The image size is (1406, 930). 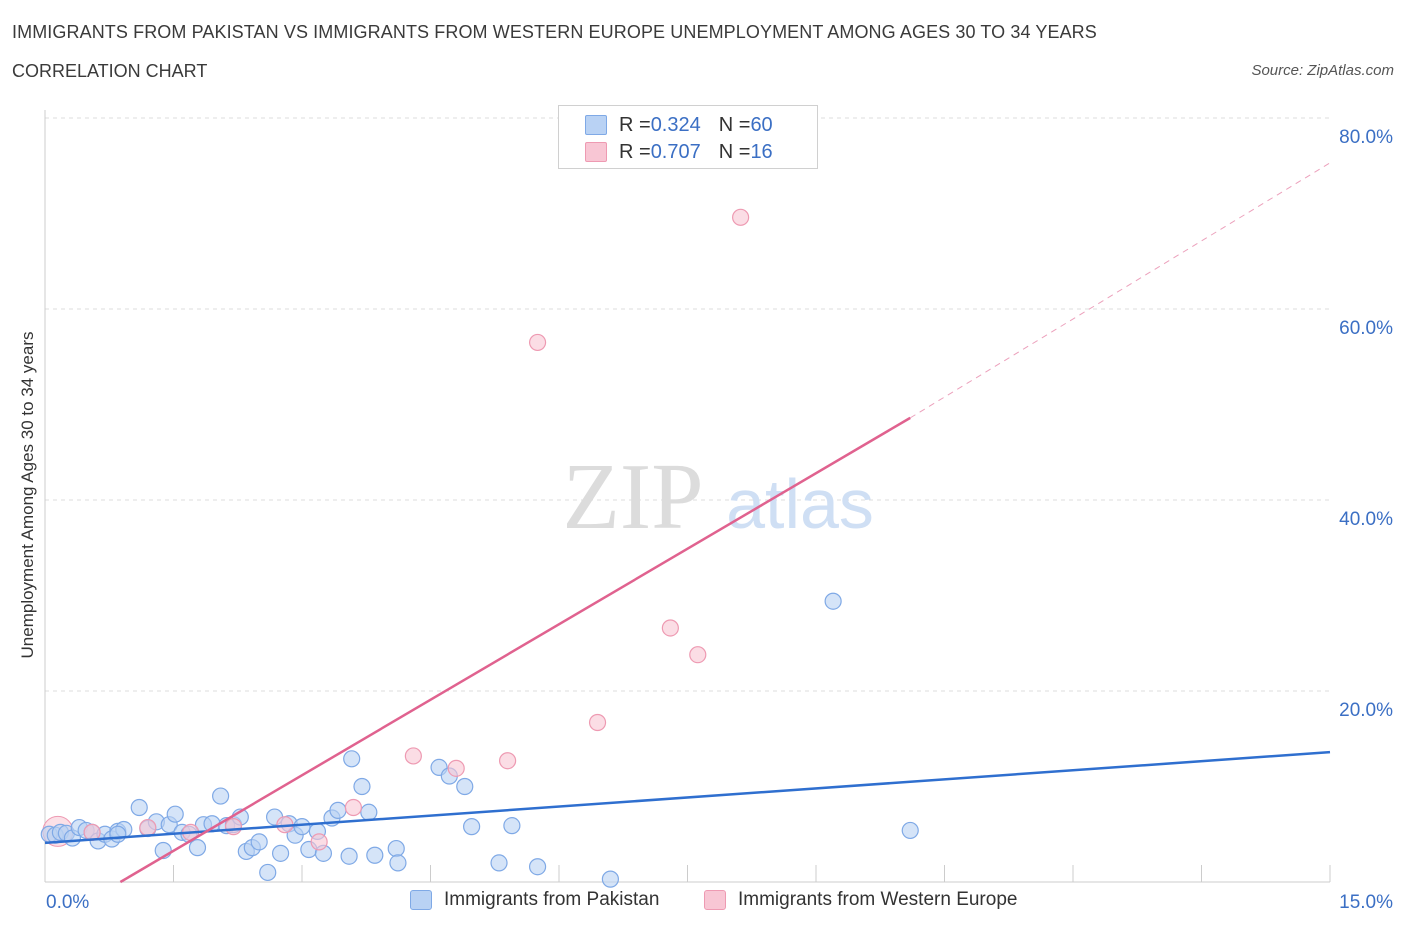 What do you see at coordinates (761, 124) in the screenshot?
I see `n-value: 60` at bounding box center [761, 124].